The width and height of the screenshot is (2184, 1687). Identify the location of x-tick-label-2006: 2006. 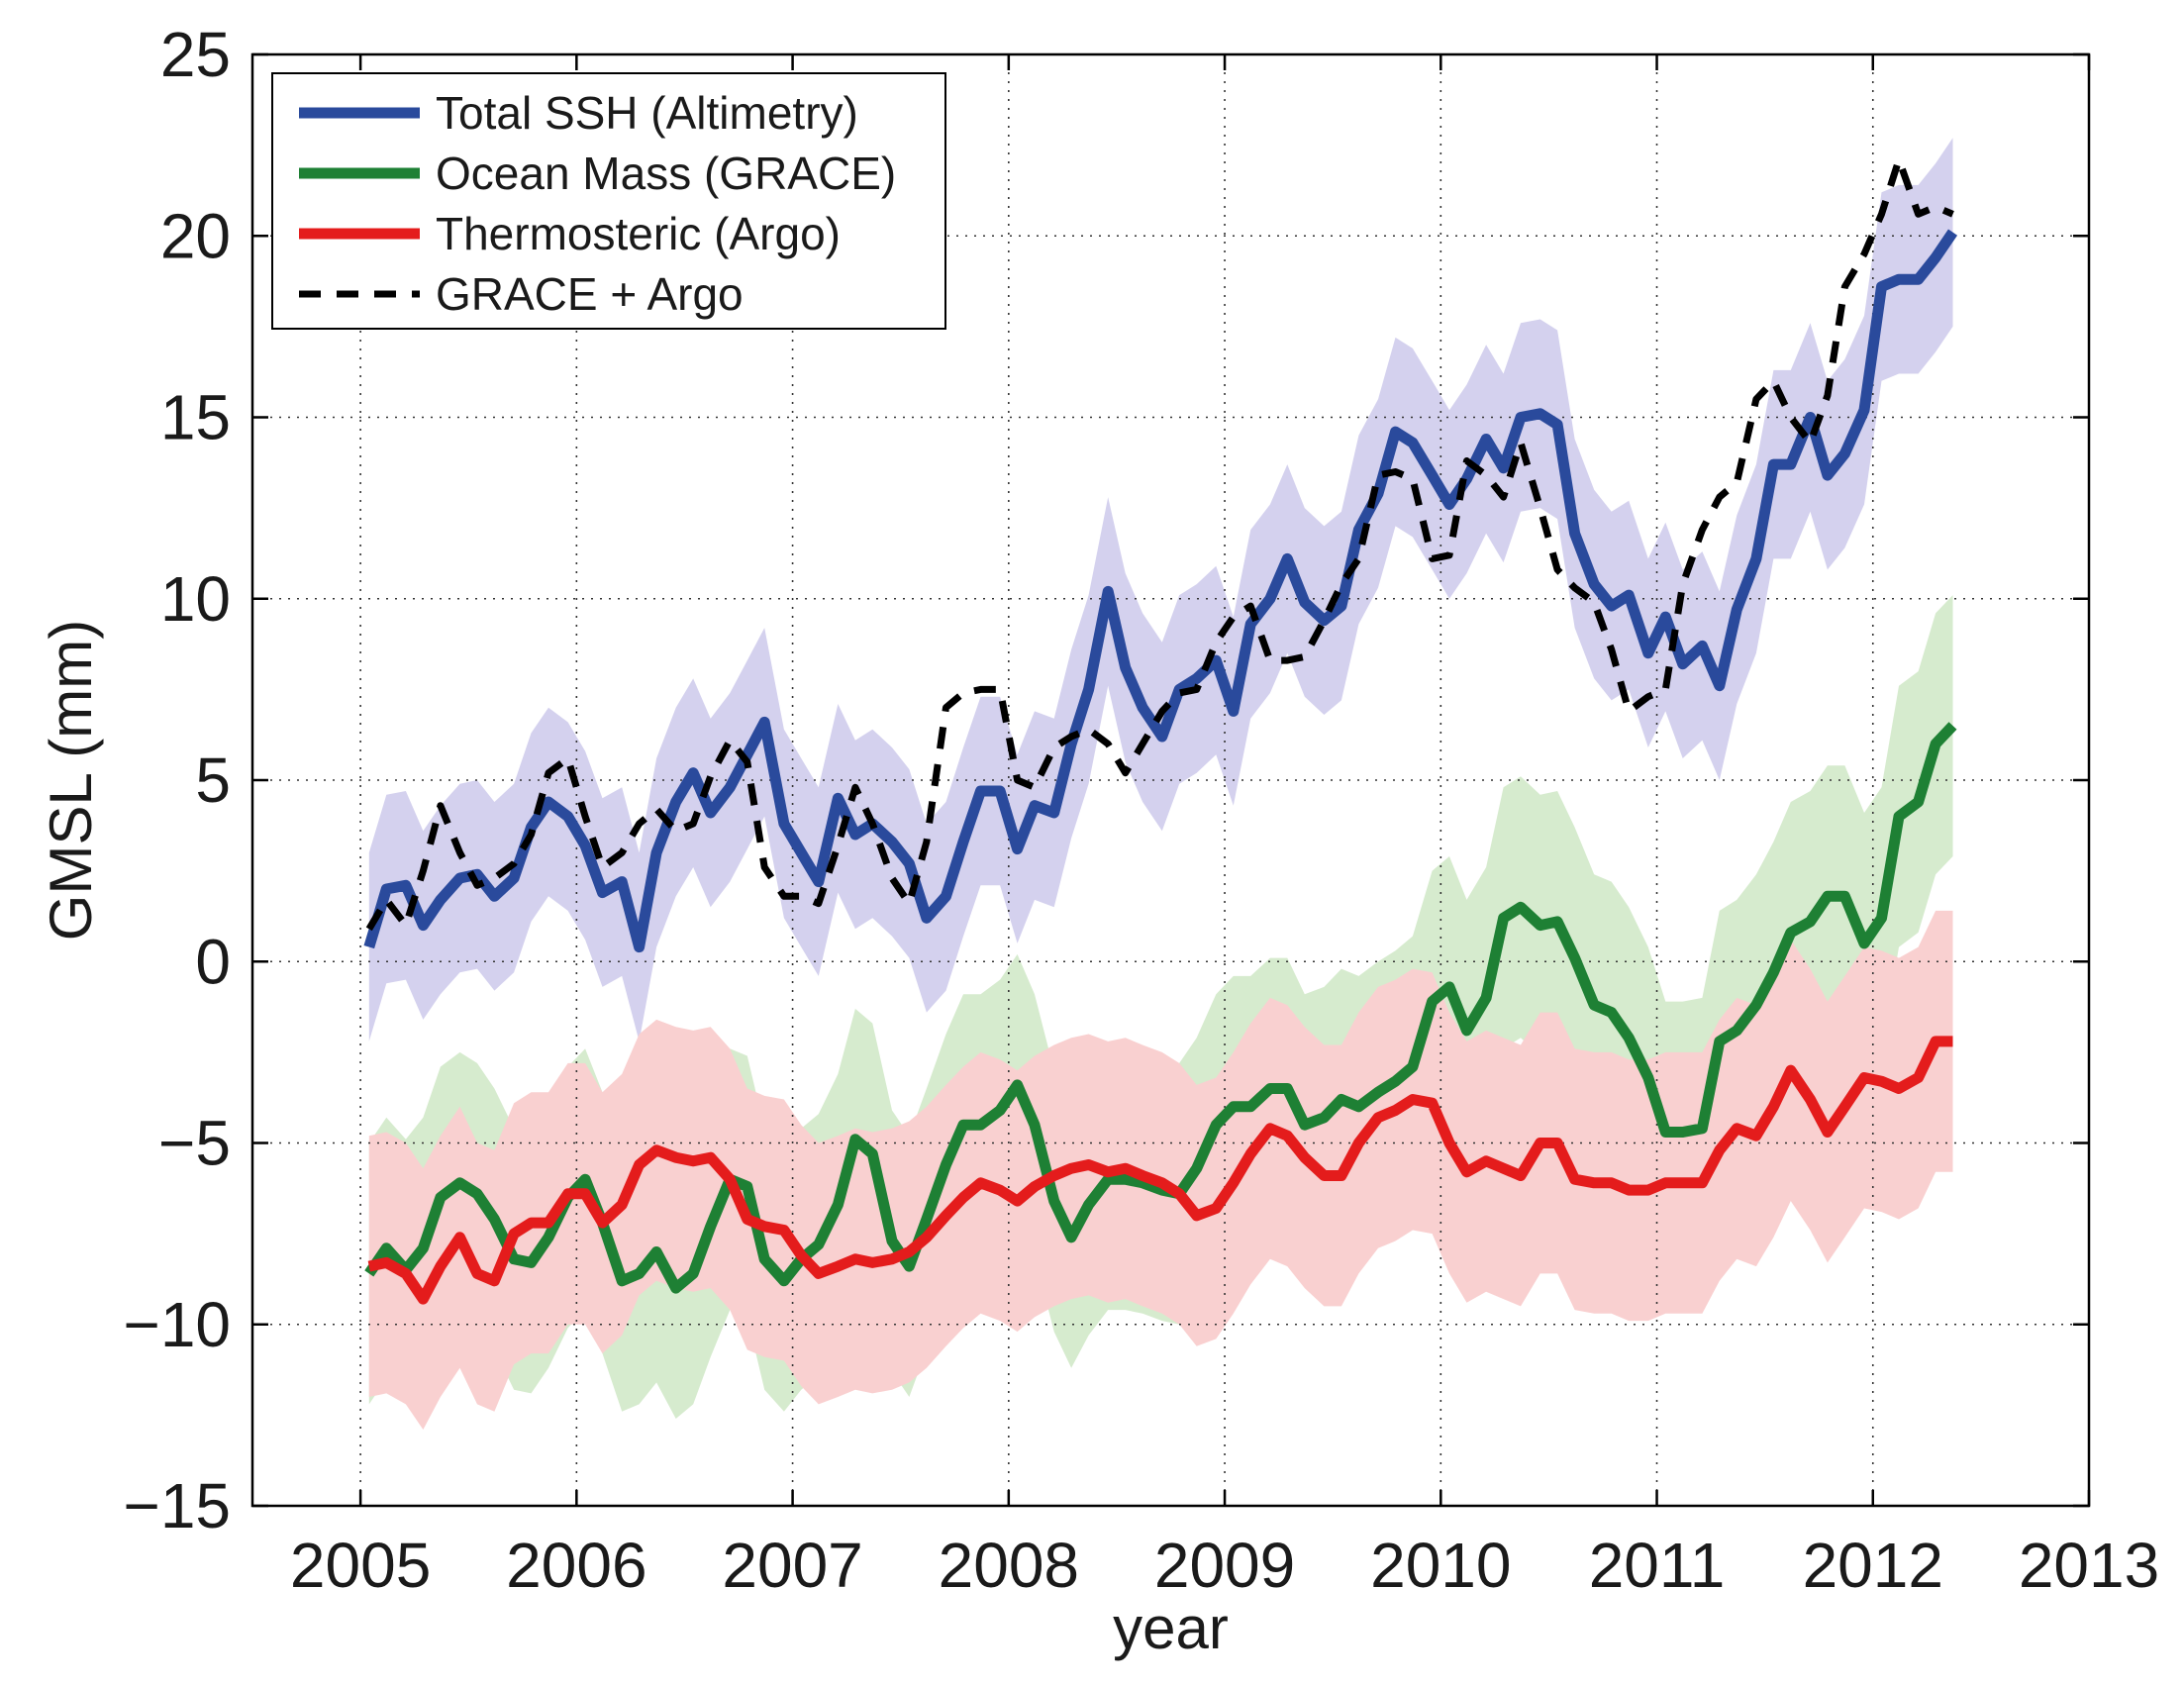
(576, 1565).